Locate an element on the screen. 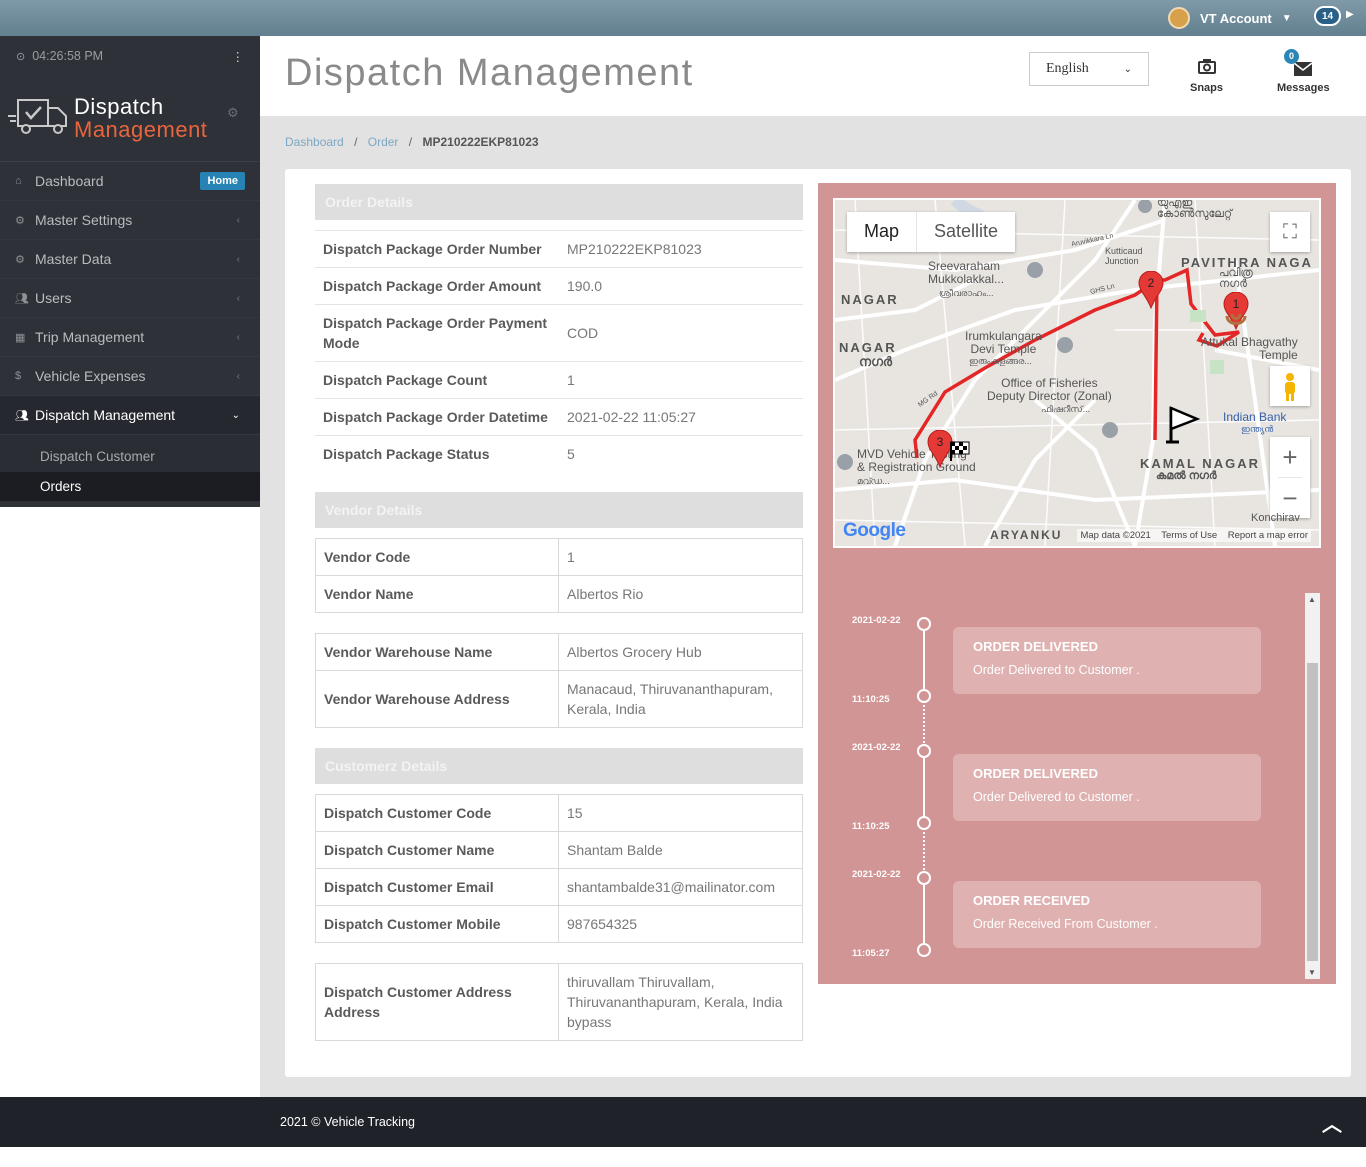 This screenshot has height=1167, width=1366. field-label: Vendor Warehouse Name is located at coordinates (437, 652).